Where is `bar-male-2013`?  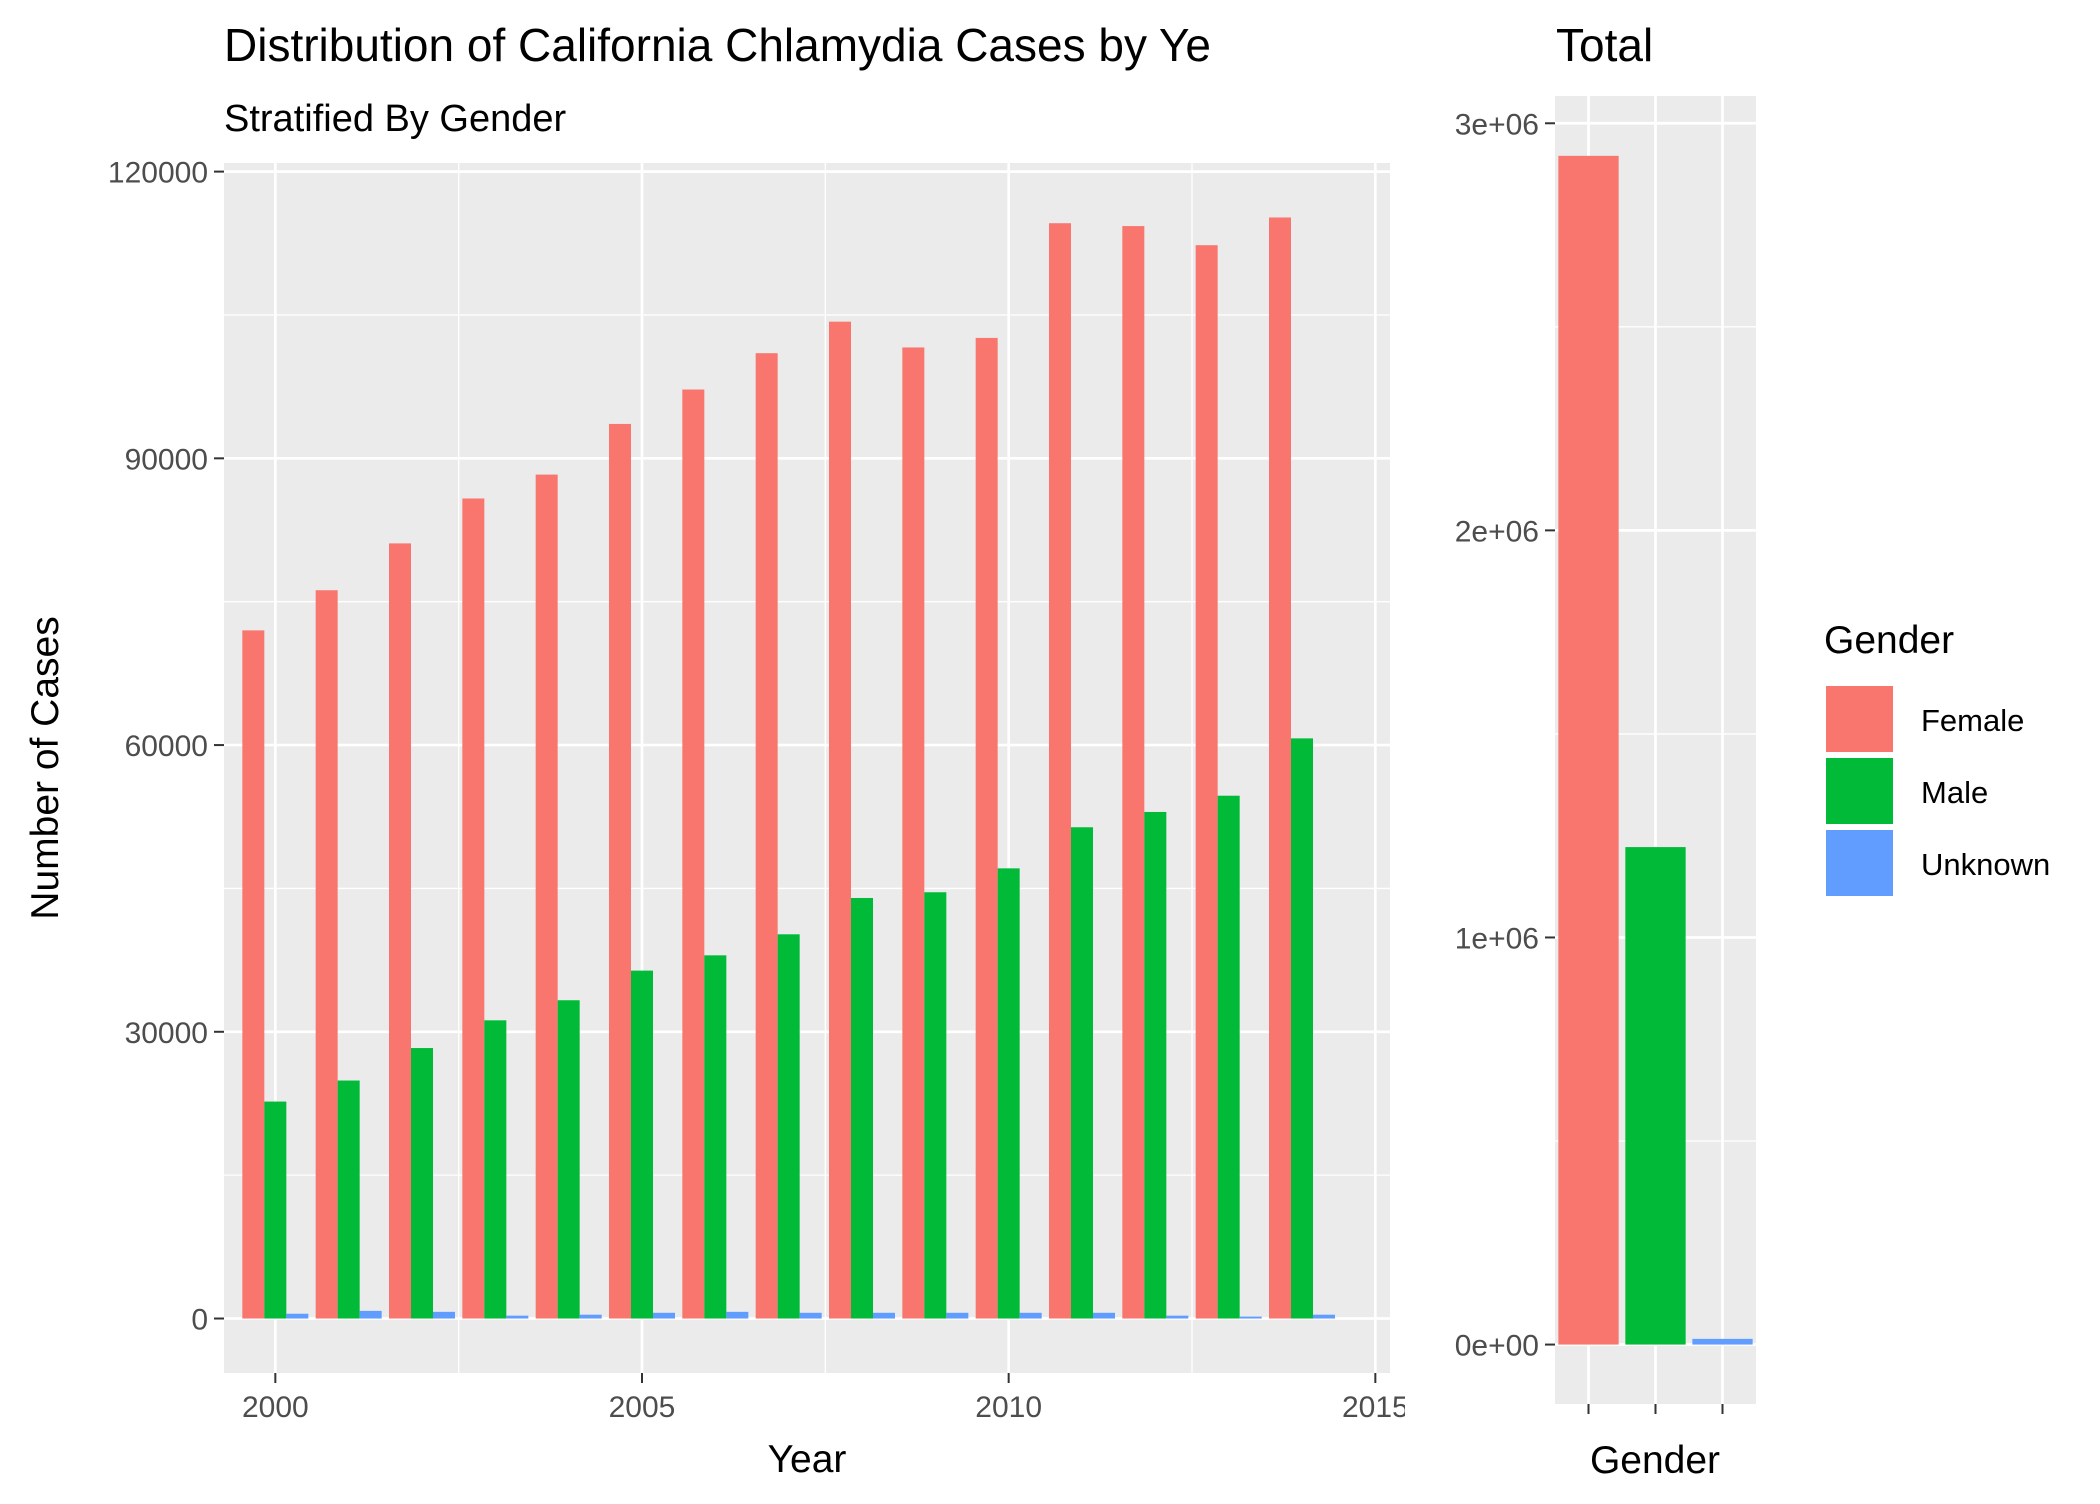
bar-male-2013 is located at coordinates (1228, 1057).